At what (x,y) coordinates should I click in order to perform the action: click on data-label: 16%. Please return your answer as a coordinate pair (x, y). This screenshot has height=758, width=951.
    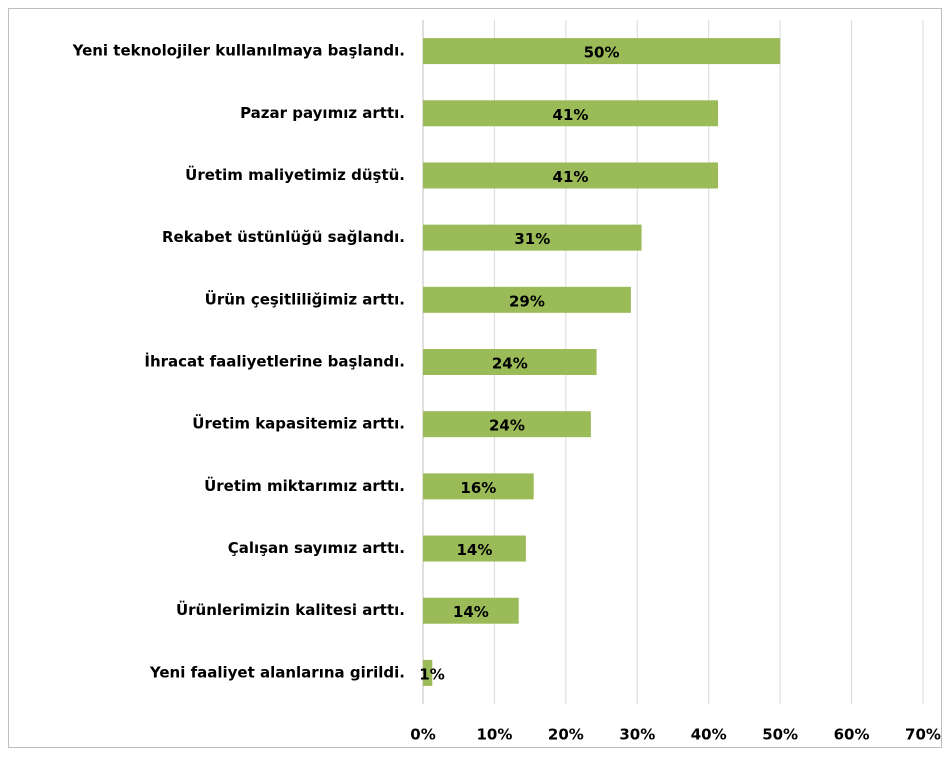
    Looking at the image, I should click on (478, 488).